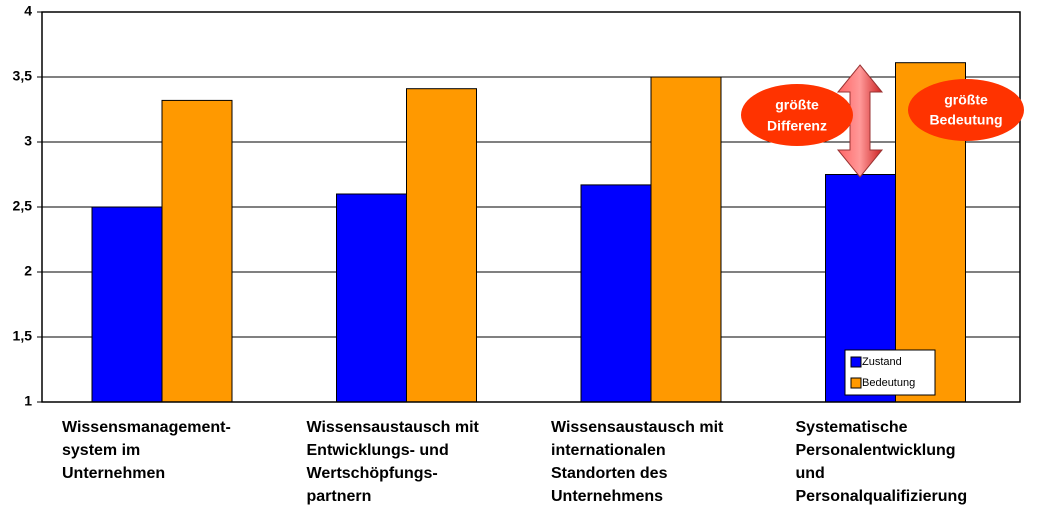  I want to click on annotation-text: Differenz, so click(797, 126).